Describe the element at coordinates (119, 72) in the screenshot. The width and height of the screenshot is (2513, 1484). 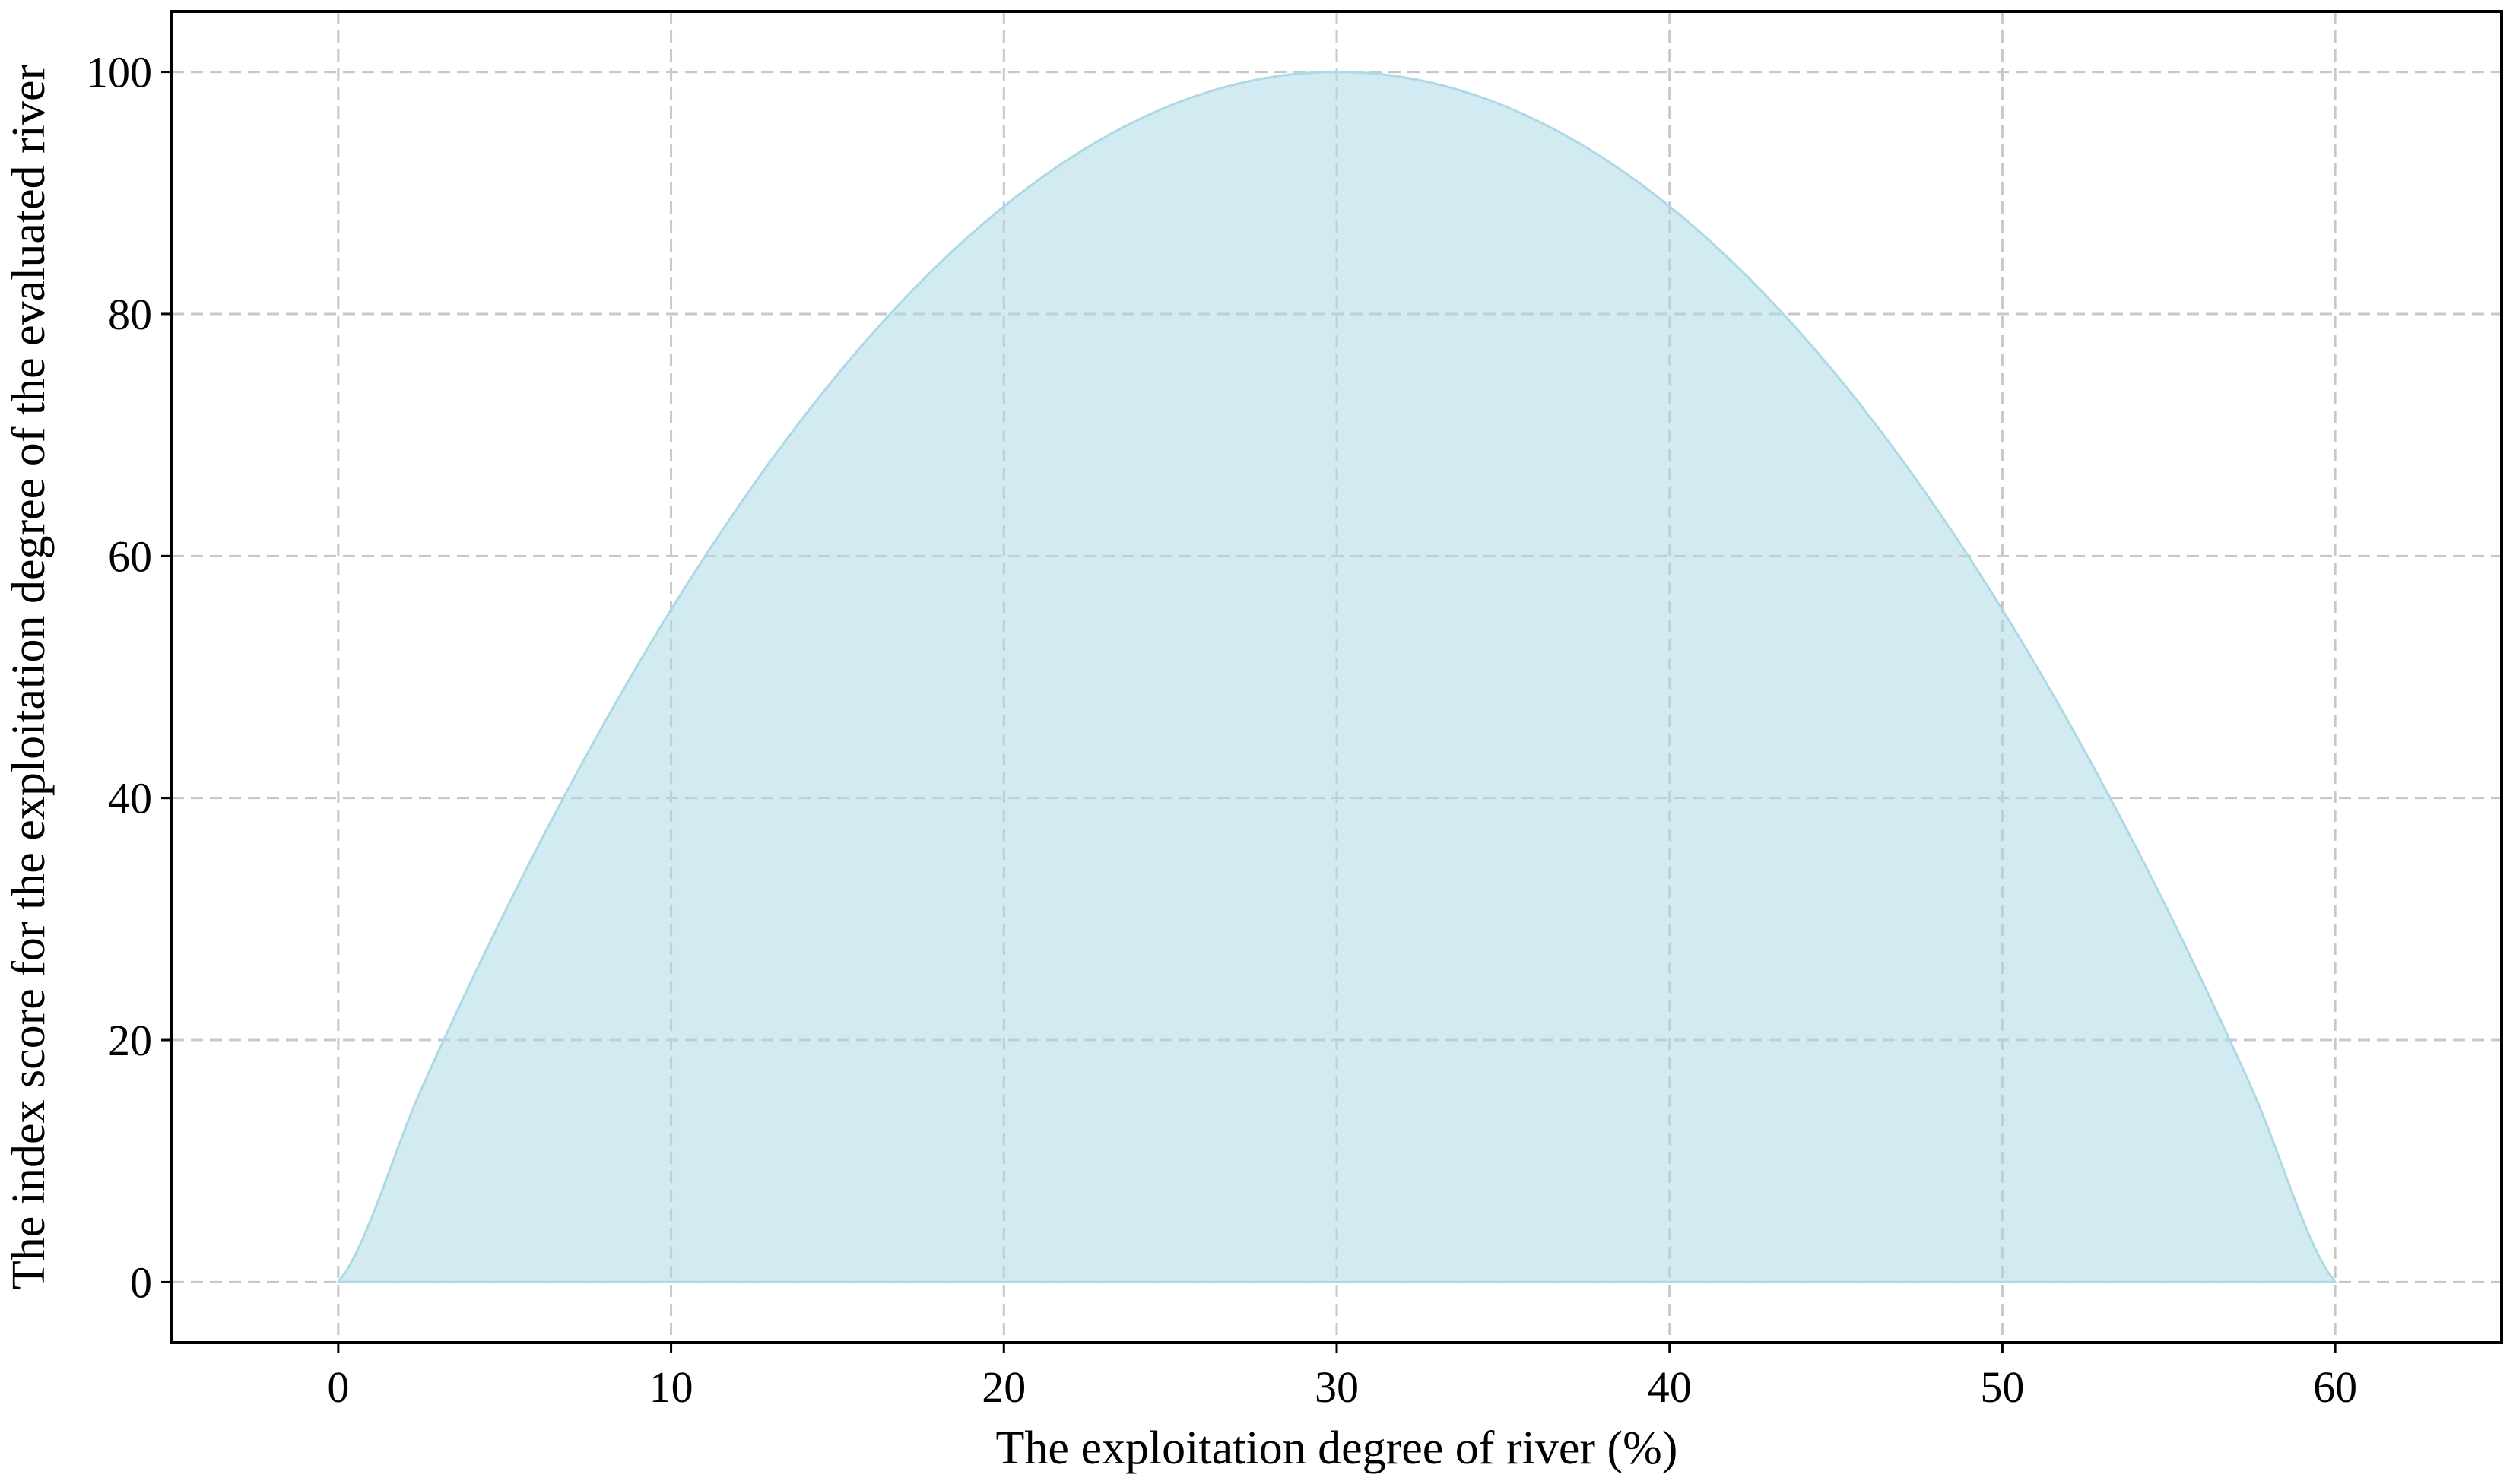
I see `y-tick-label: 100` at that location.